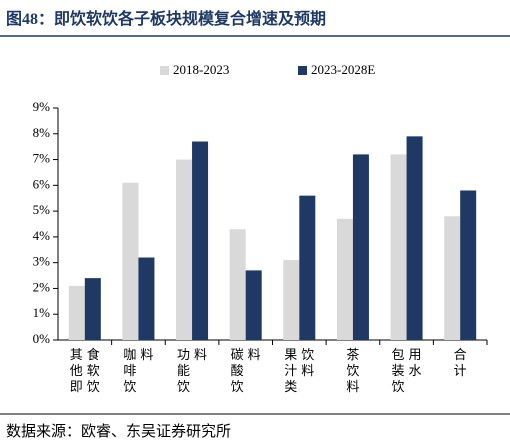  I want to click on x-tick-label: 果汁类饮料, so click(299, 370).